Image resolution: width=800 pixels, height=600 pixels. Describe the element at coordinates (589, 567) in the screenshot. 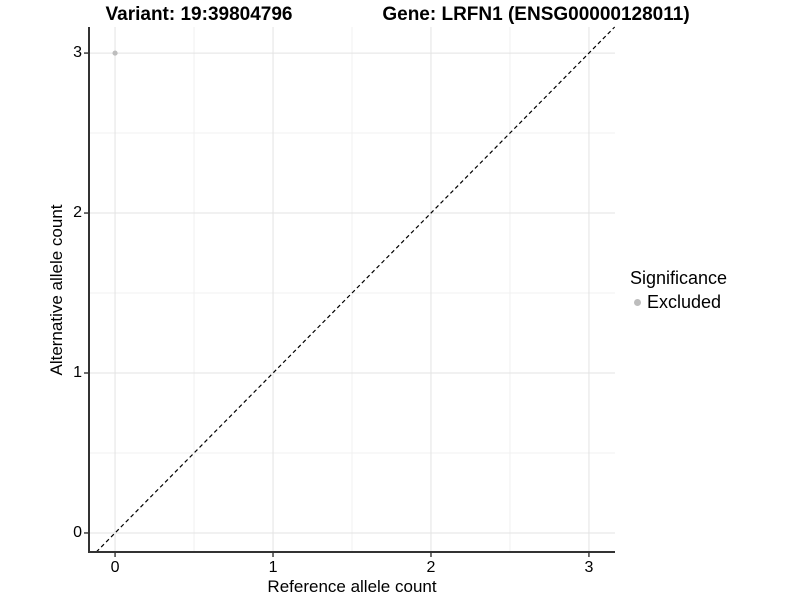

I see `x-tick-label: 3` at that location.